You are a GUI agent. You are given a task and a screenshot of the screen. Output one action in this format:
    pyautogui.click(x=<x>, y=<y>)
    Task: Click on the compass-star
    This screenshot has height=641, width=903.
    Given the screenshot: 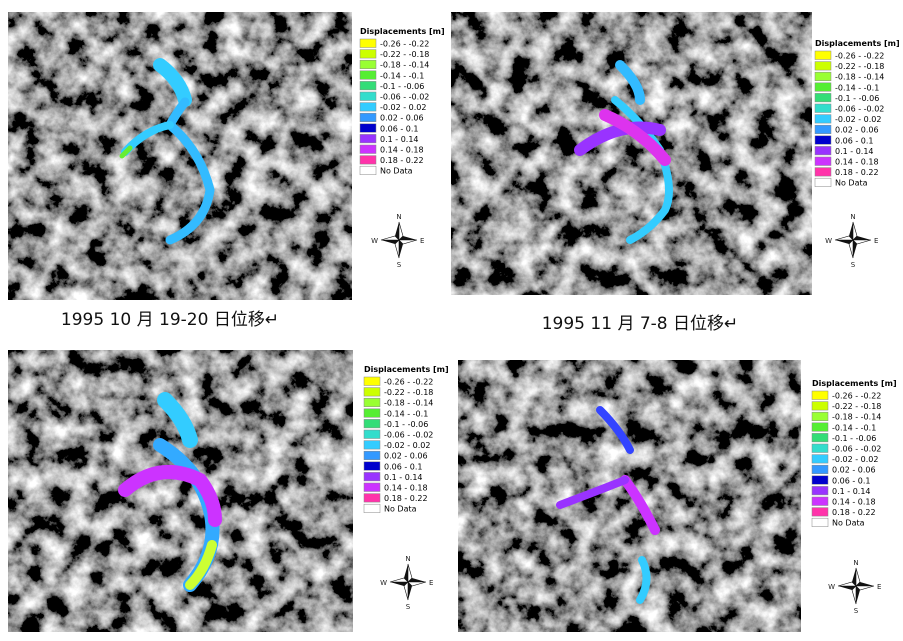 What is the action you would take?
    pyautogui.click(x=856, y=586)
    